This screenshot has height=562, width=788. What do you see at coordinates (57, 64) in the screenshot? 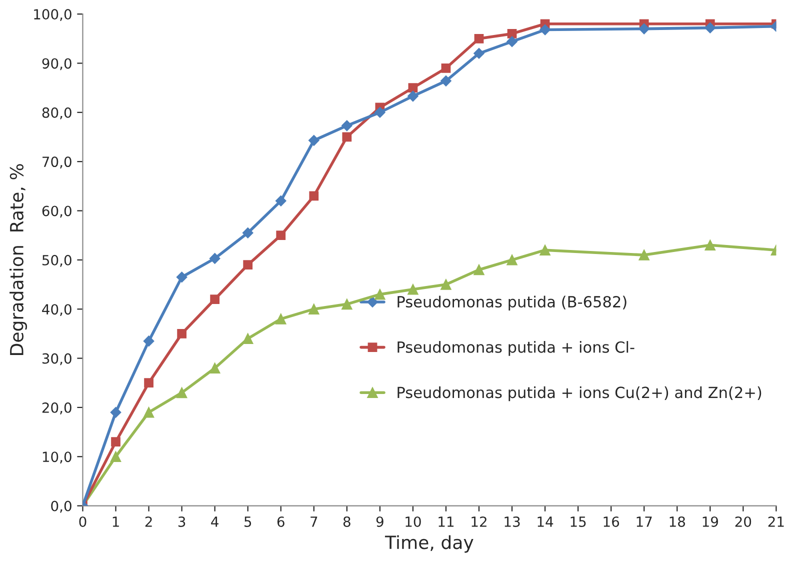
I see `y-tick-label: 90,0` at bounding box center [57, 64].